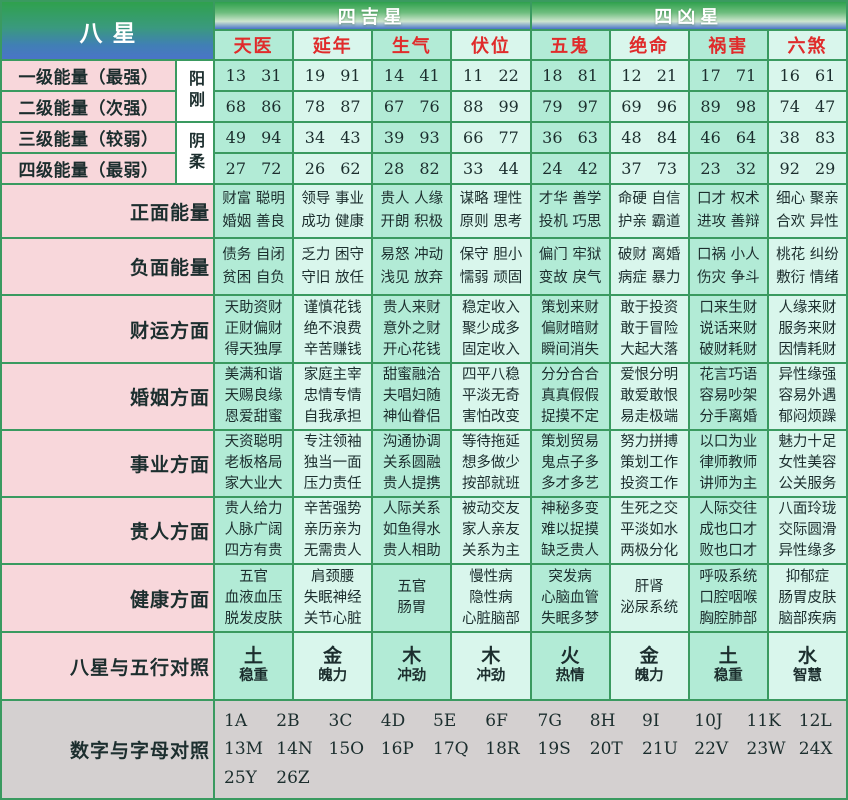 Image resolution: width=848 pixels, height=800 pixels. I want to click on aspect-cell: 谨慎花钱 绝不浪费 辛苦赚钱, so click(333, 329).